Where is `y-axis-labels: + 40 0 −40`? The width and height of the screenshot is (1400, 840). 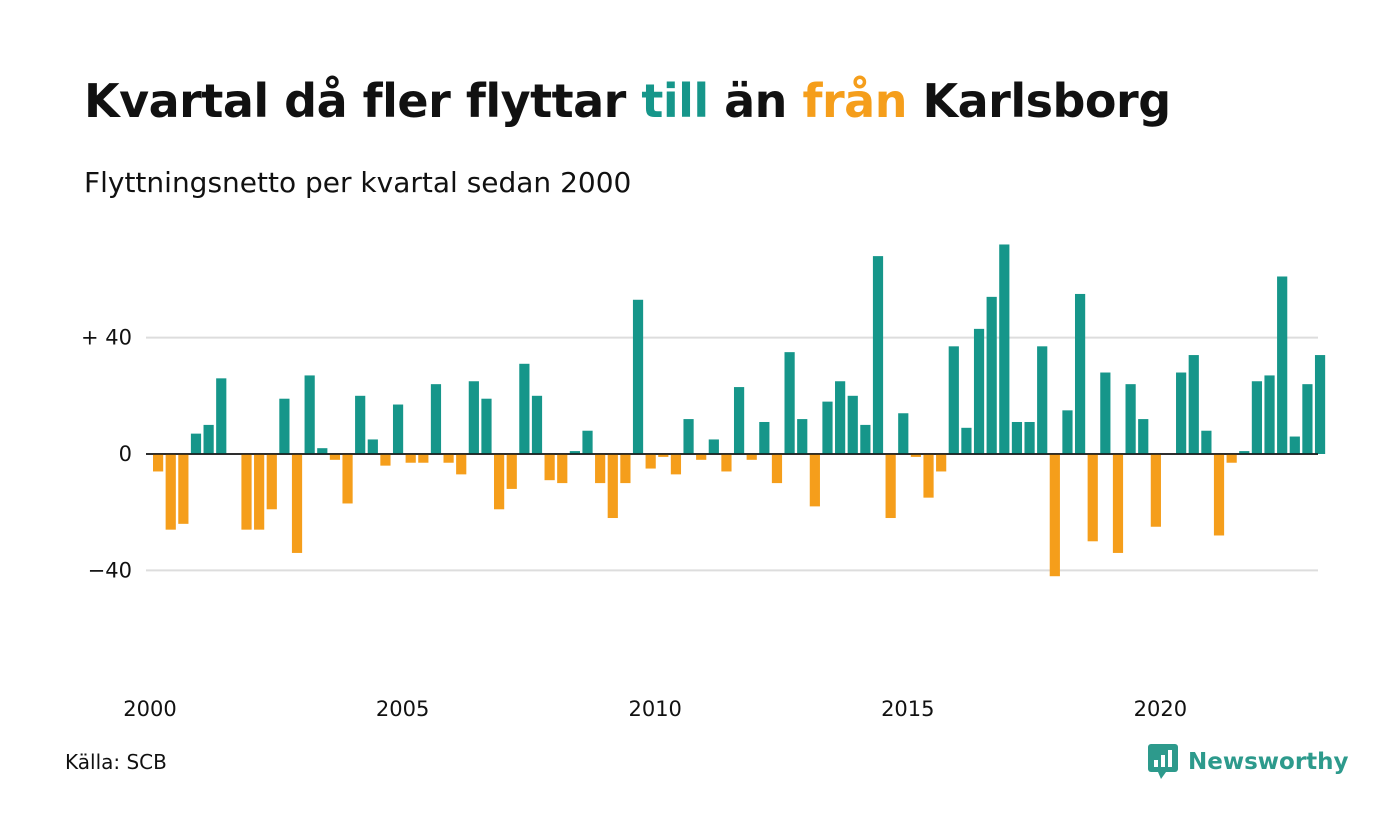
y-axis-labels: + 40 0 −40 is located at coordinates (106, 454).